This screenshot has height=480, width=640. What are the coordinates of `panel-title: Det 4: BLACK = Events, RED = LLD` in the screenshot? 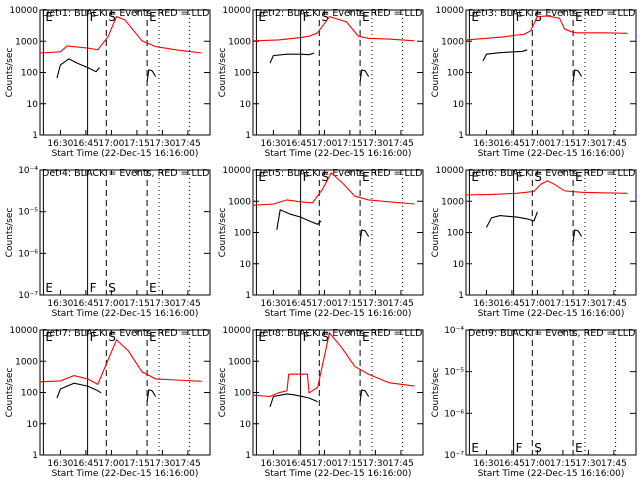 It's located at (125, 173).